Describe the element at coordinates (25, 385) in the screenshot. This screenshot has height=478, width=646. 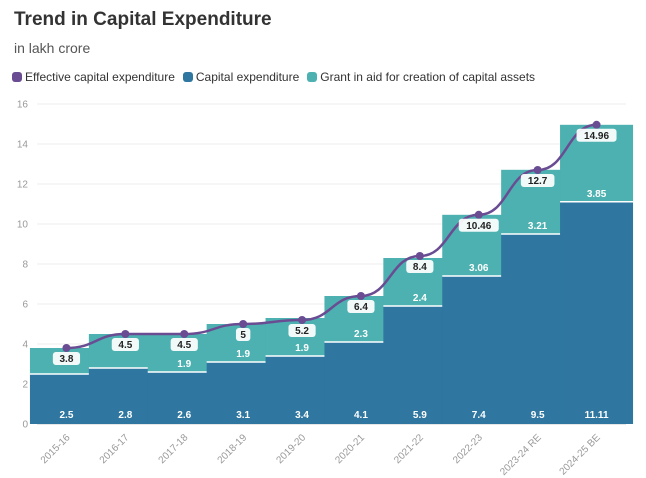
I see `y-tick-label: 2` at that location.